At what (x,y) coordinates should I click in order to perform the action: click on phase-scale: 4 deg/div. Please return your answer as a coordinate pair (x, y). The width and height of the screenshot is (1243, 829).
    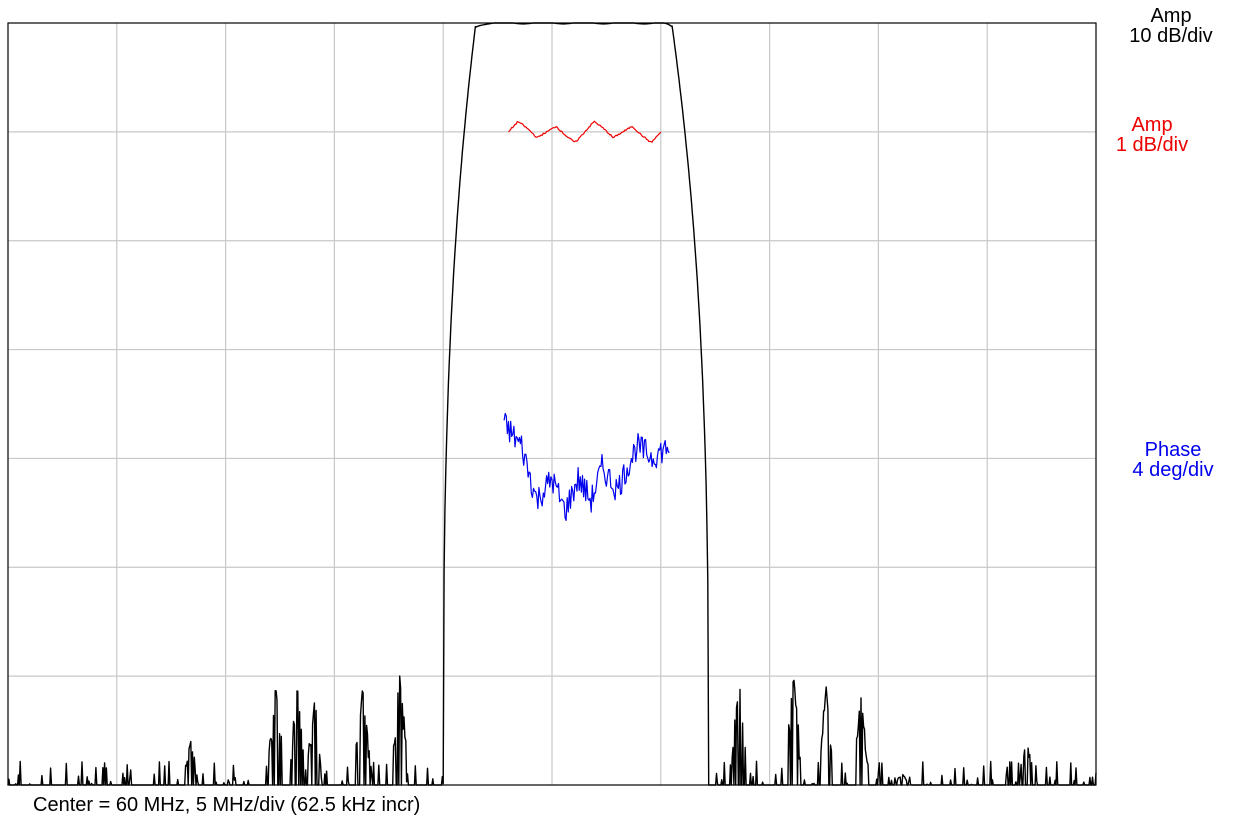
    Looking at the image, I should click on (1173, 470).